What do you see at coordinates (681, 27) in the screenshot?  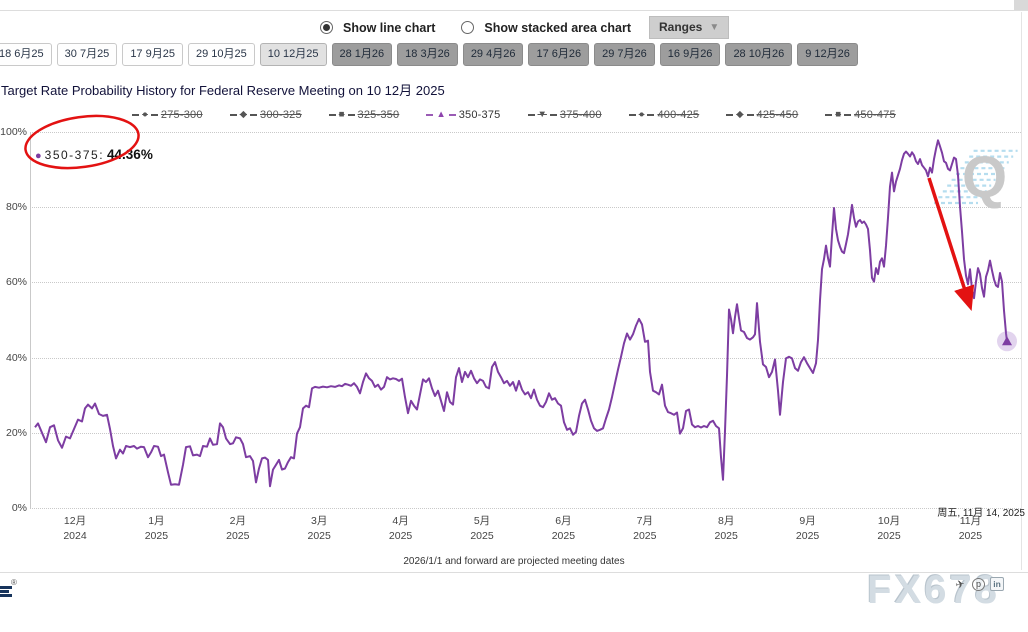 I see `ranges-dropdown-label: Ranges` at bounding box center [681, 27].